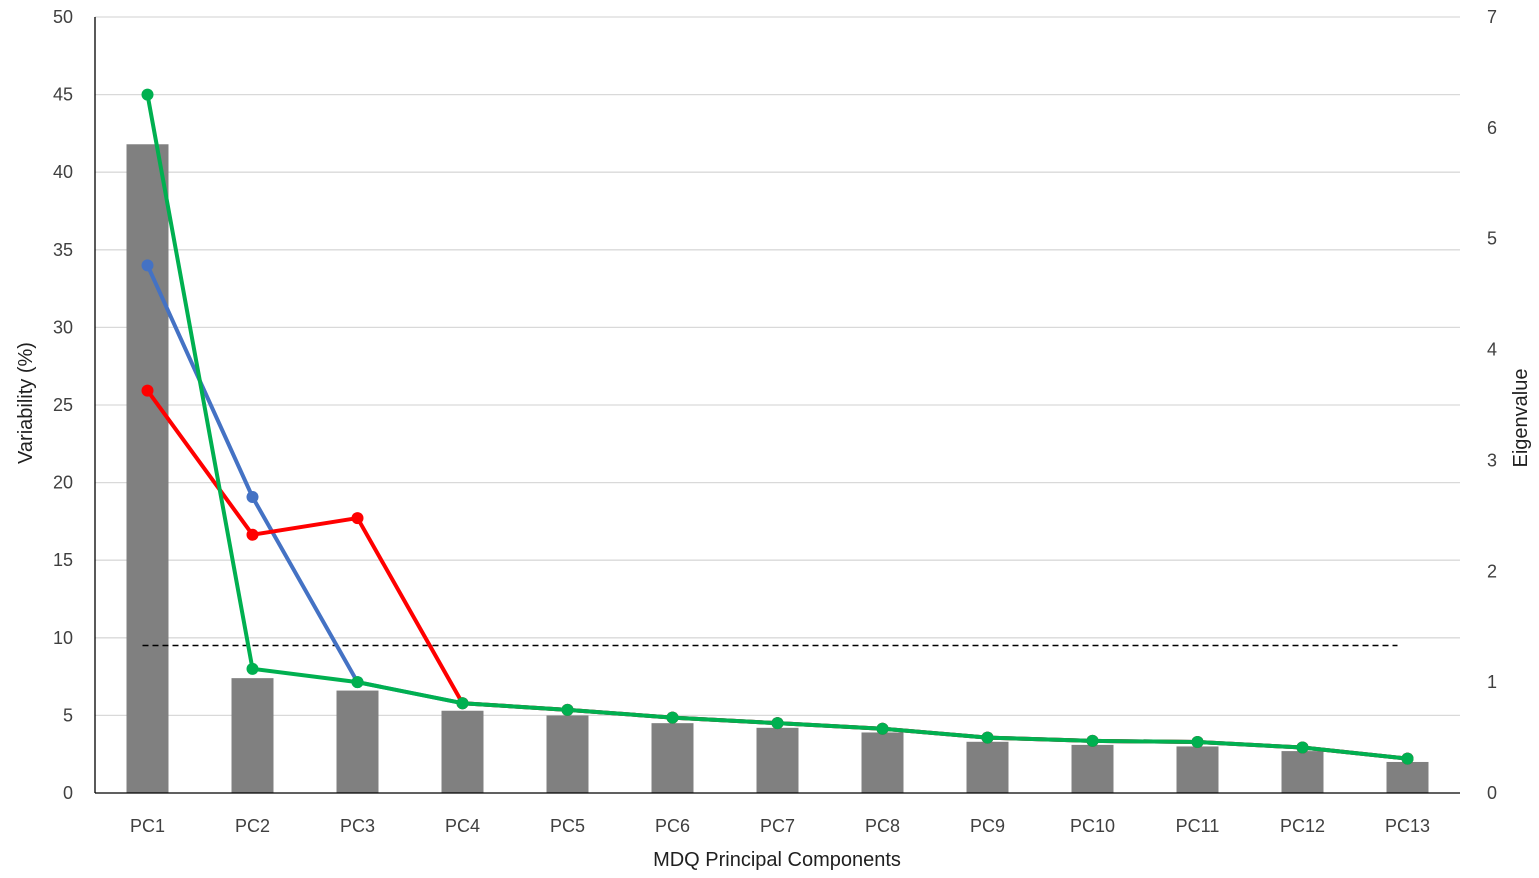 The image size is (1539, 878). I want to click on right-tick-label: 7, so click(1492, 17).